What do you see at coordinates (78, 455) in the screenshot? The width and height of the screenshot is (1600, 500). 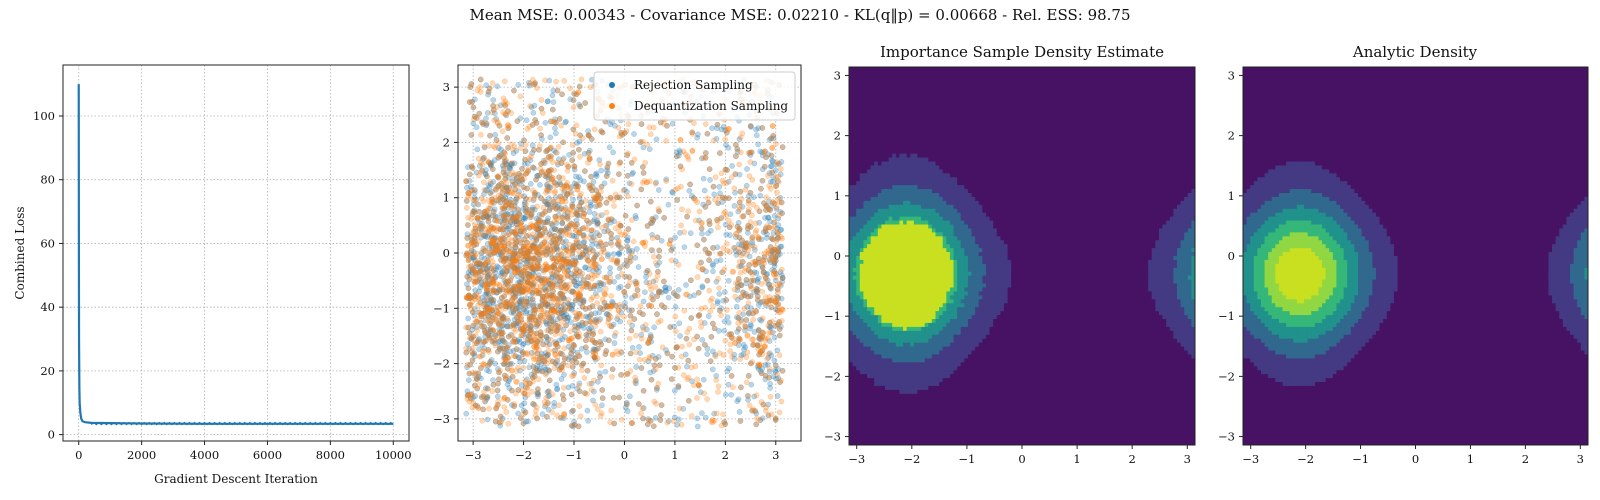 I see `x-tick-label: 0` at bounding box center [78, 455].